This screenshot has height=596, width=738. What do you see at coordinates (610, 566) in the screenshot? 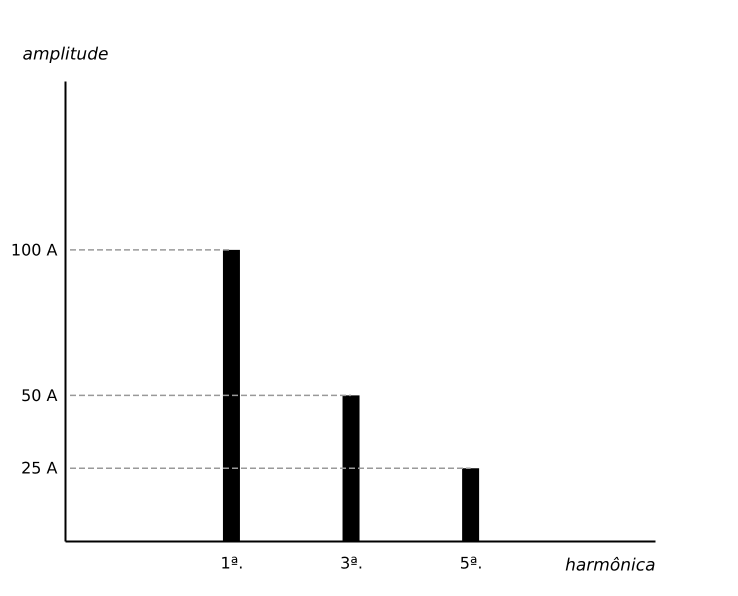
I see `x-axis-title: harmônica` at bounding box center [610, 566].